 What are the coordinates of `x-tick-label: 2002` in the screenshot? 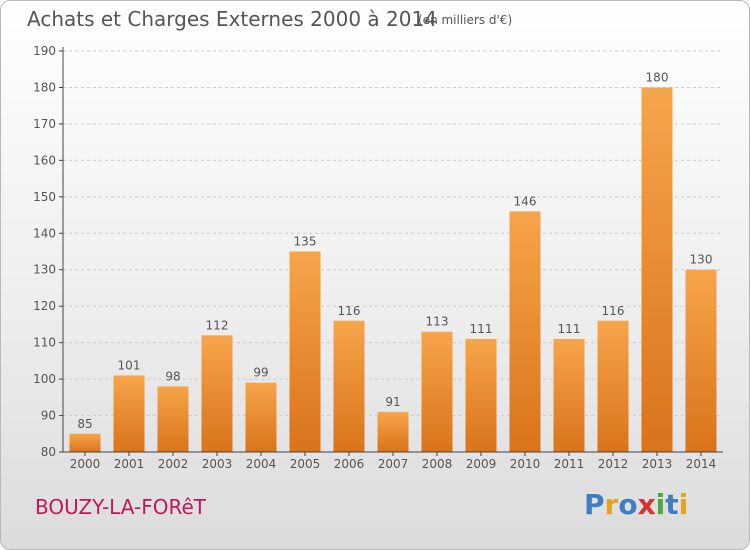 It's located at (173, 464).